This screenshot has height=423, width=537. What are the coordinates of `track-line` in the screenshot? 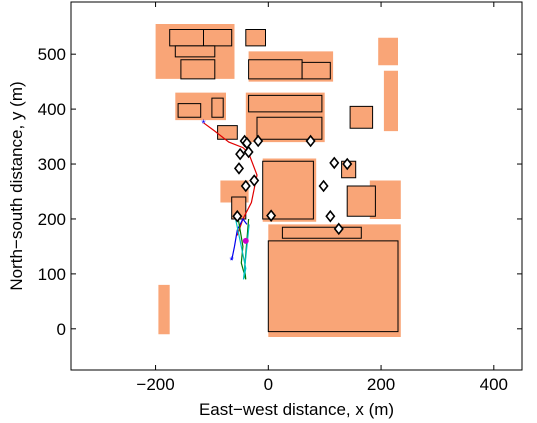 It's located at (242, 249).